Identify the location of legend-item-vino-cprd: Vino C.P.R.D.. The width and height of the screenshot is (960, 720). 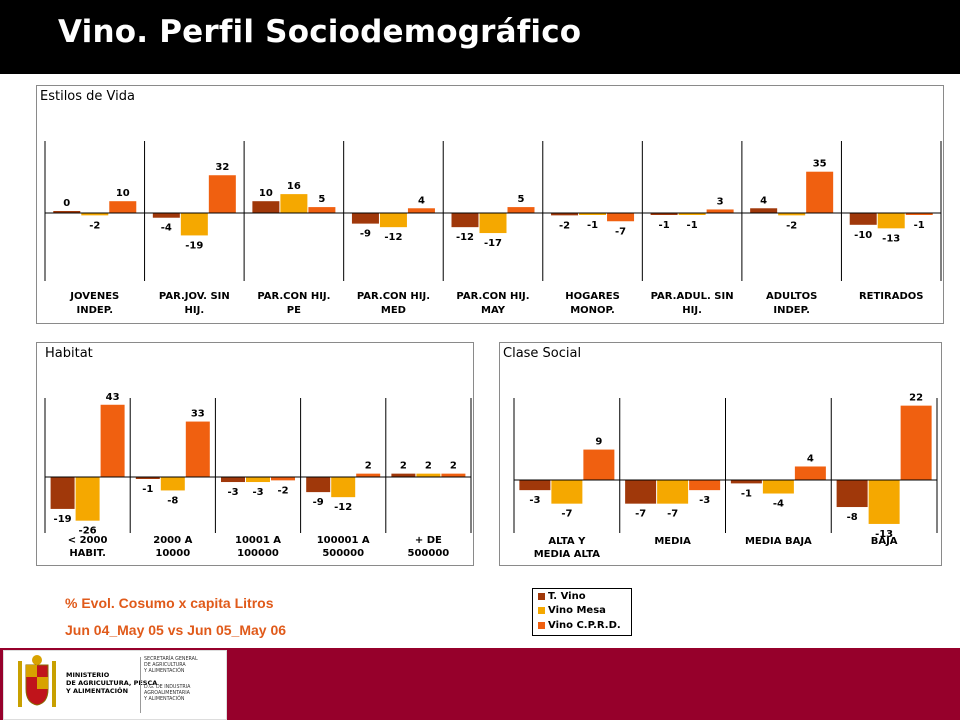
(579, 625).